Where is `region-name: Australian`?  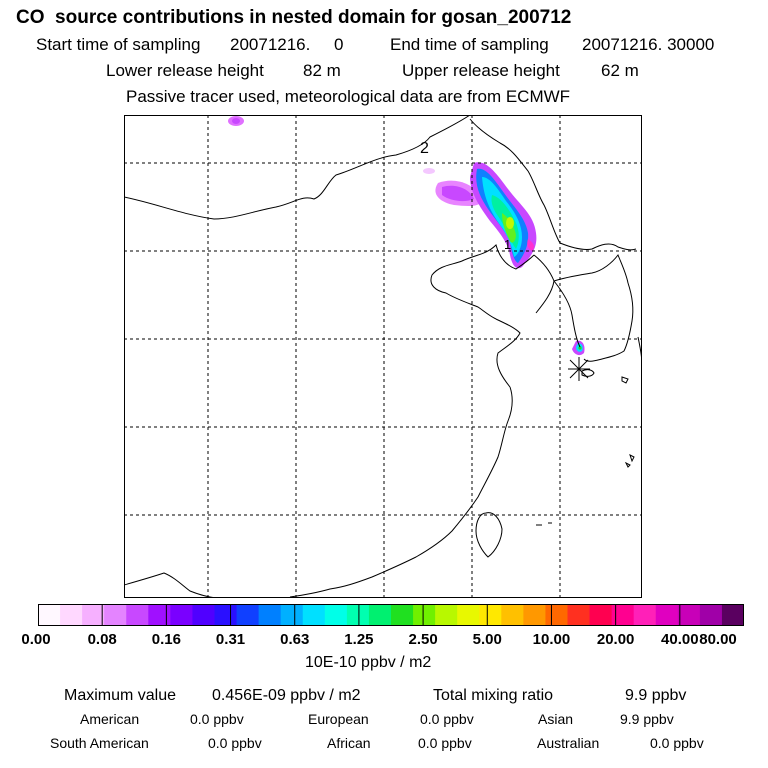
region-name: Australian is located at coordinates (568, 743).